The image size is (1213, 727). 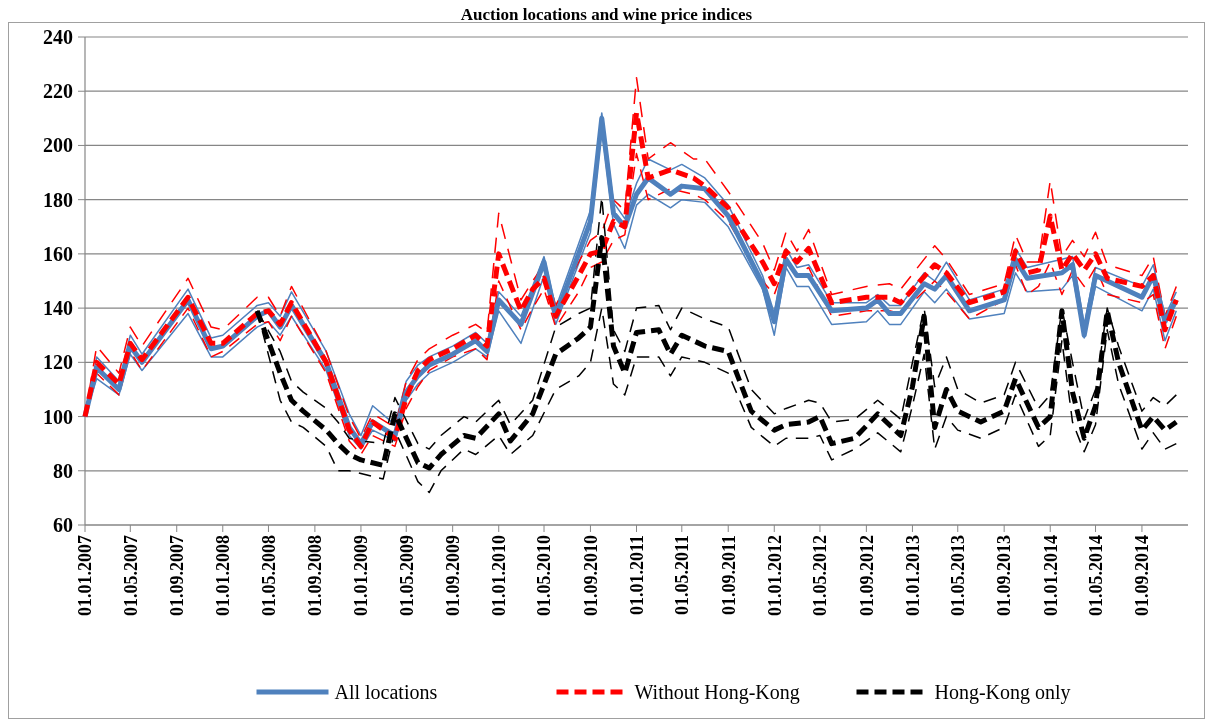 What do you see at coordinates (406, 575) in the screenshot?
I see `x-tick-label: 01.05.2009` at bounding box center [406, 575].